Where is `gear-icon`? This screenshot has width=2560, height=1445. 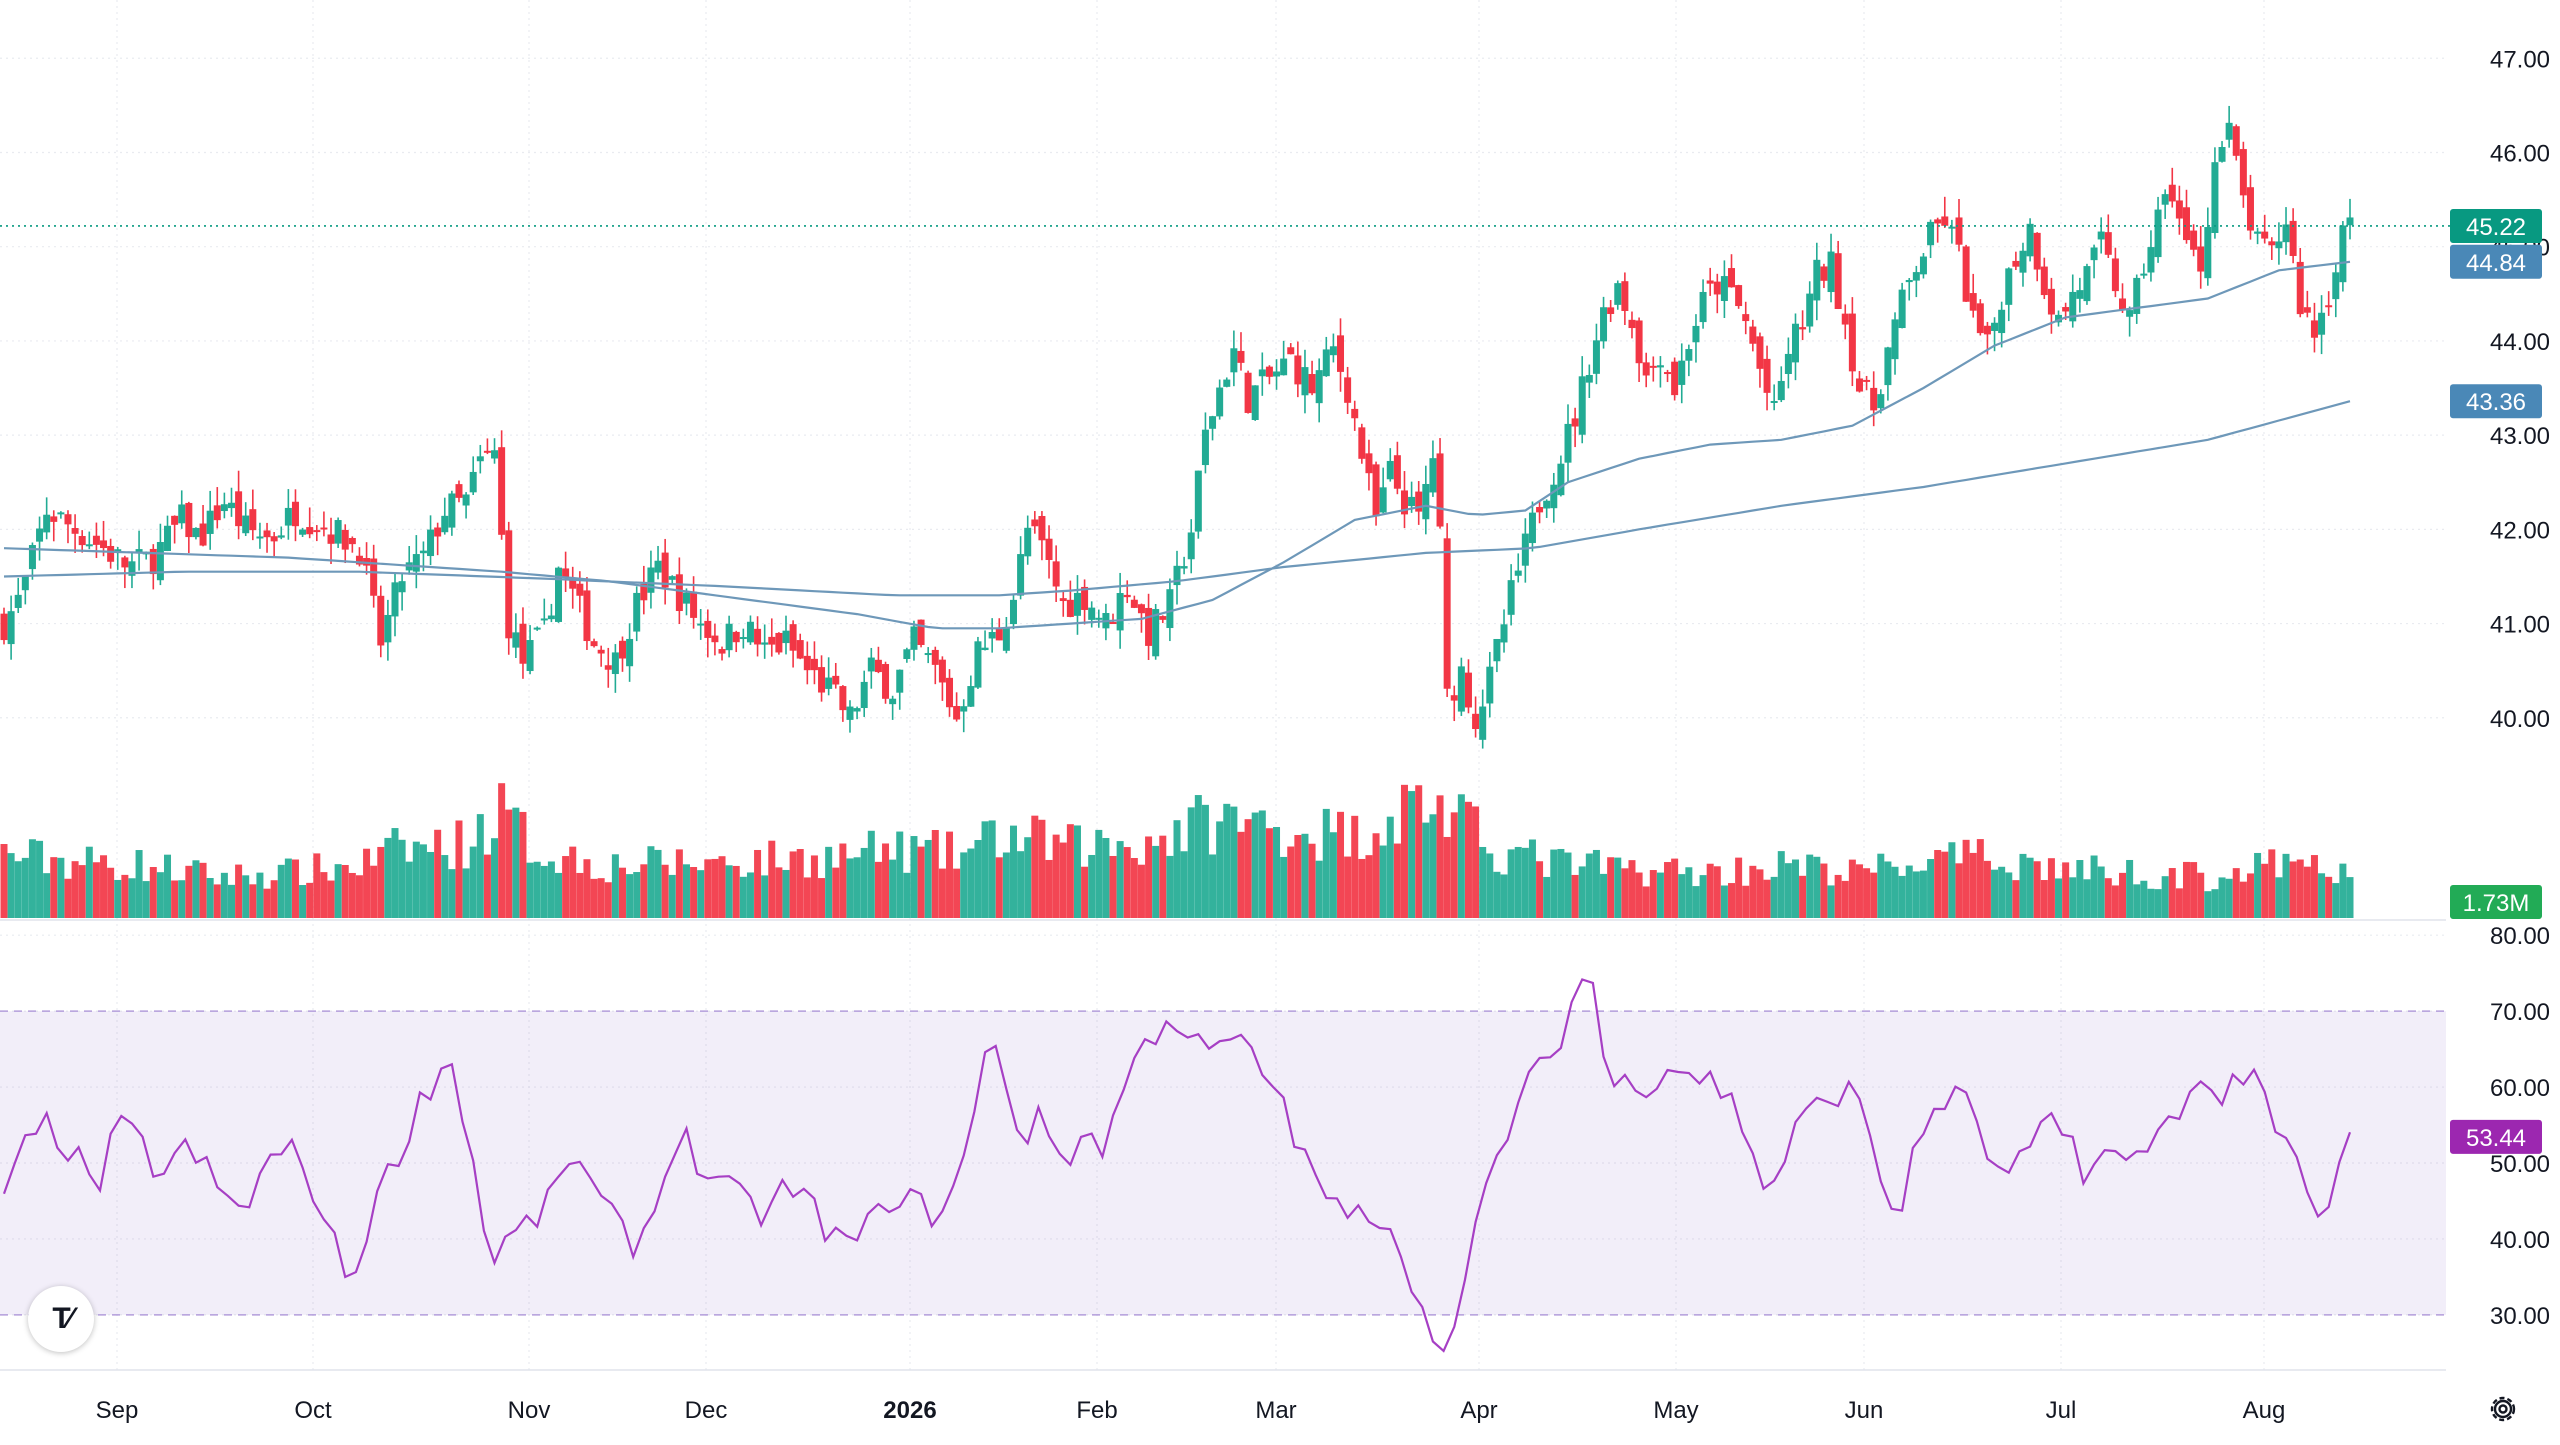 gear-icon is located at coordinates (2503, 1409).